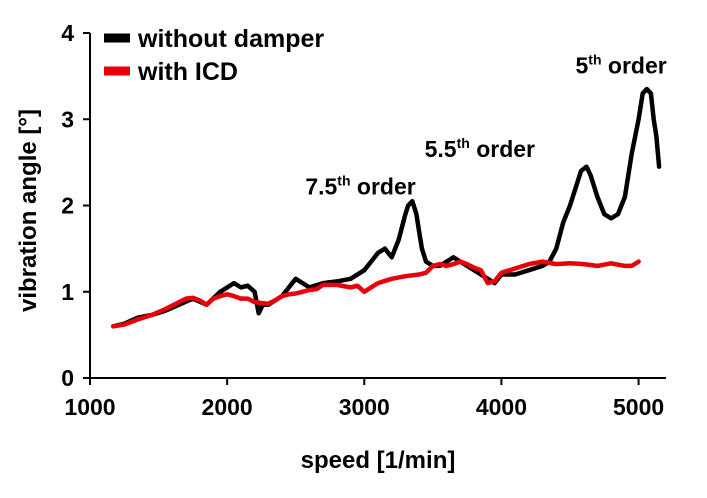  I want to click on x-tick-label: 3000, so click(364, 407).